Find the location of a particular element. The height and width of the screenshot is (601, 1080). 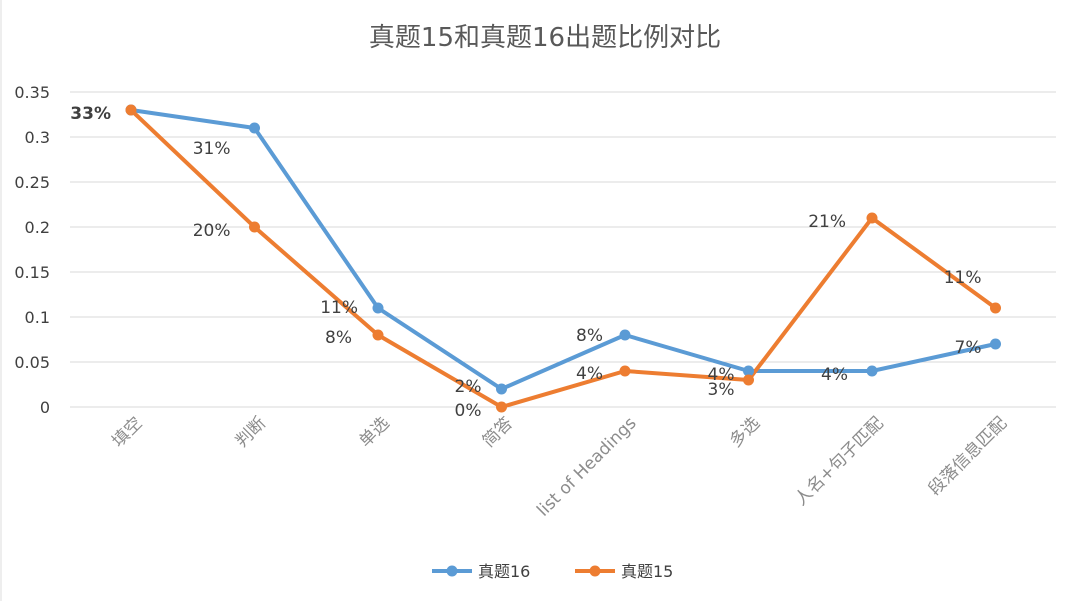

data-label: 20% is located at coordinates (212, 231).